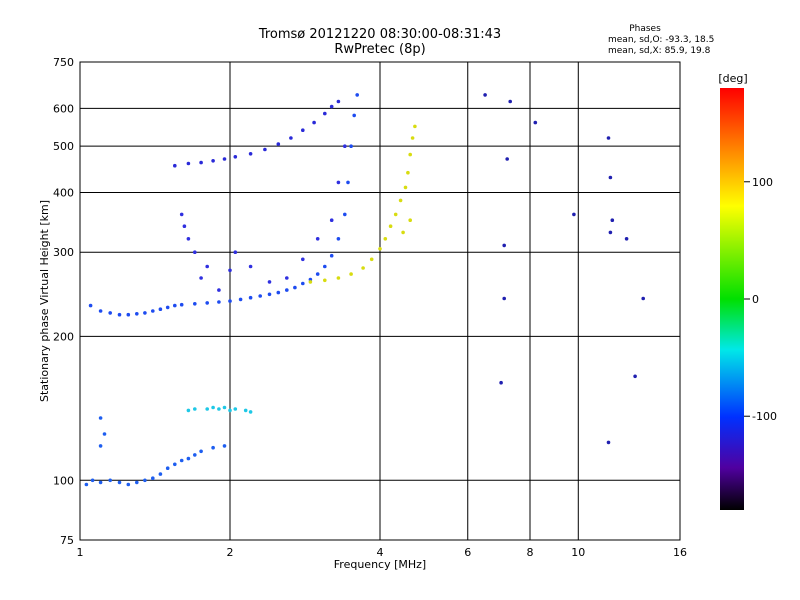 The width and height of the screenshot is (800, 600). Describe the element at coordinates (764, 416) in the screenshot. I see `colorbar-tick-label: -100` at that location.